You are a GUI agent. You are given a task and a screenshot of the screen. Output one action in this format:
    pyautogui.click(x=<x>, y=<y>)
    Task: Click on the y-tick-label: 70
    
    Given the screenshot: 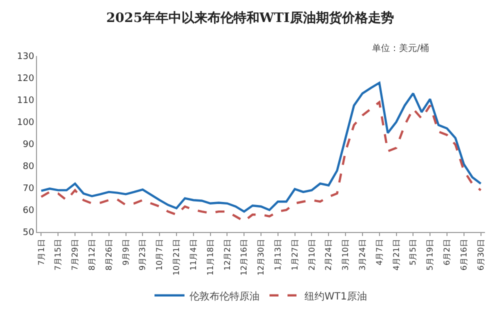 What is the action you would take?
    pyautogui.click(x=28, y=189)
    